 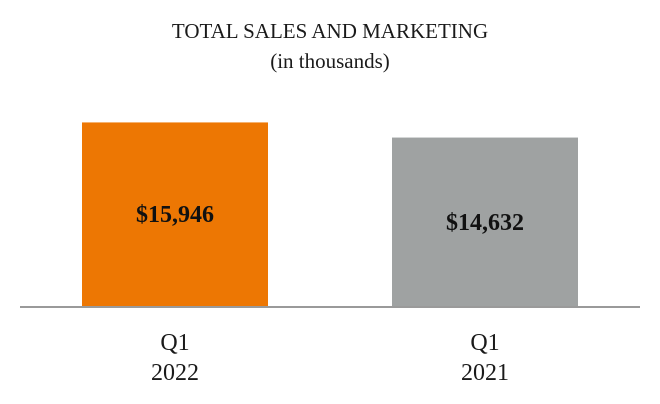 I want to click on bar-value-label-1: $15,946, so click(x=175, y=215).